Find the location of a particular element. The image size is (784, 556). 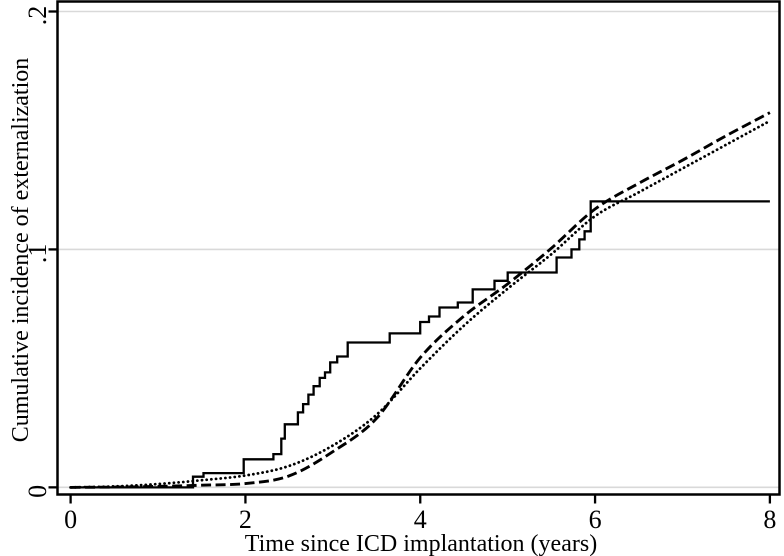

y-tick-label: .1 is located at coordinates (37, 254).